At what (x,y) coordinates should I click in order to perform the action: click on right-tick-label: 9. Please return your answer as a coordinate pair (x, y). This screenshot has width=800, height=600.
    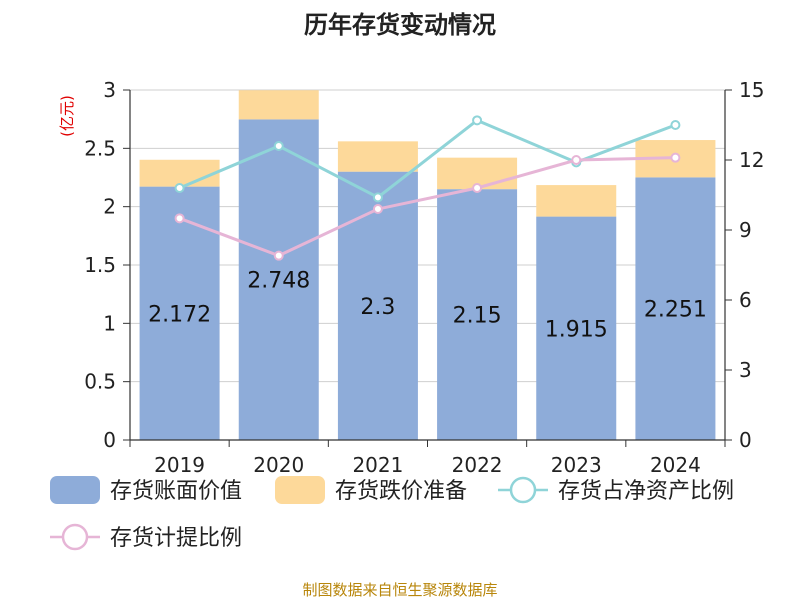
    Looking at the image, I should click on (745, 230).